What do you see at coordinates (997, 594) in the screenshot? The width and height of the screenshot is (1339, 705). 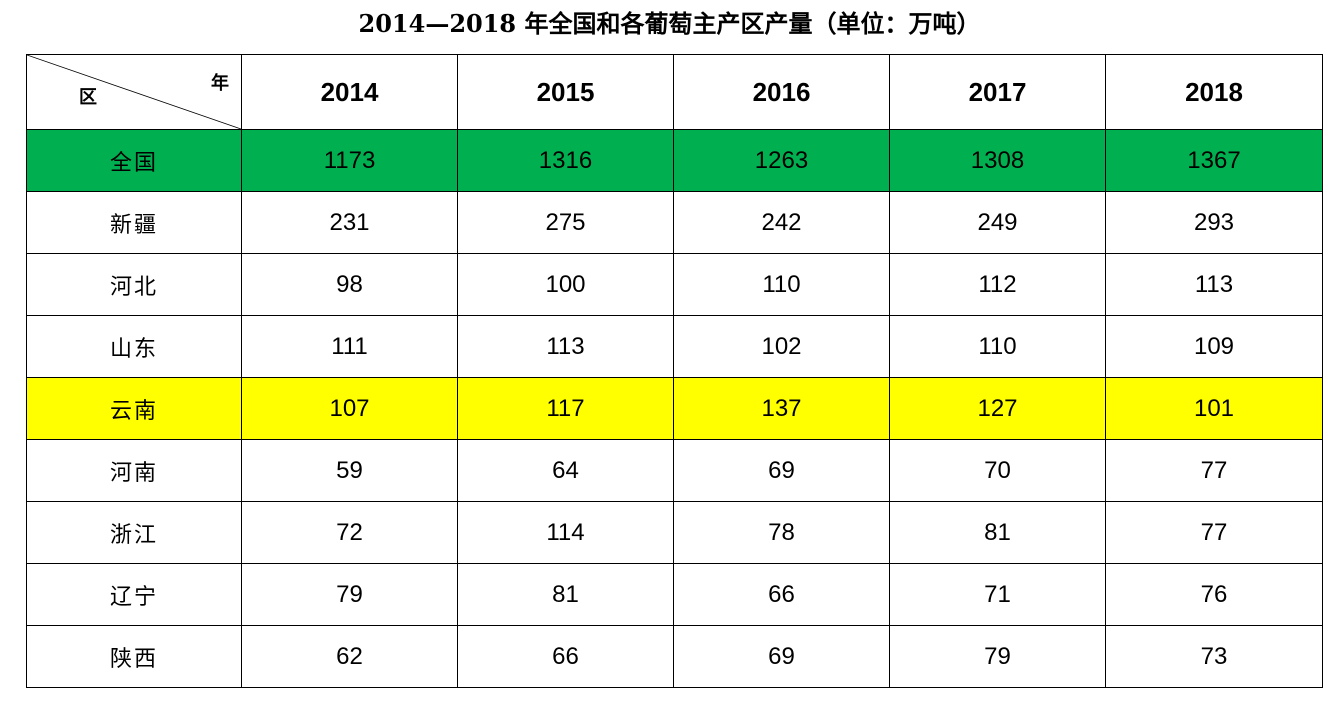 I see `value-cell: 71` at bounding box center [997, 594].